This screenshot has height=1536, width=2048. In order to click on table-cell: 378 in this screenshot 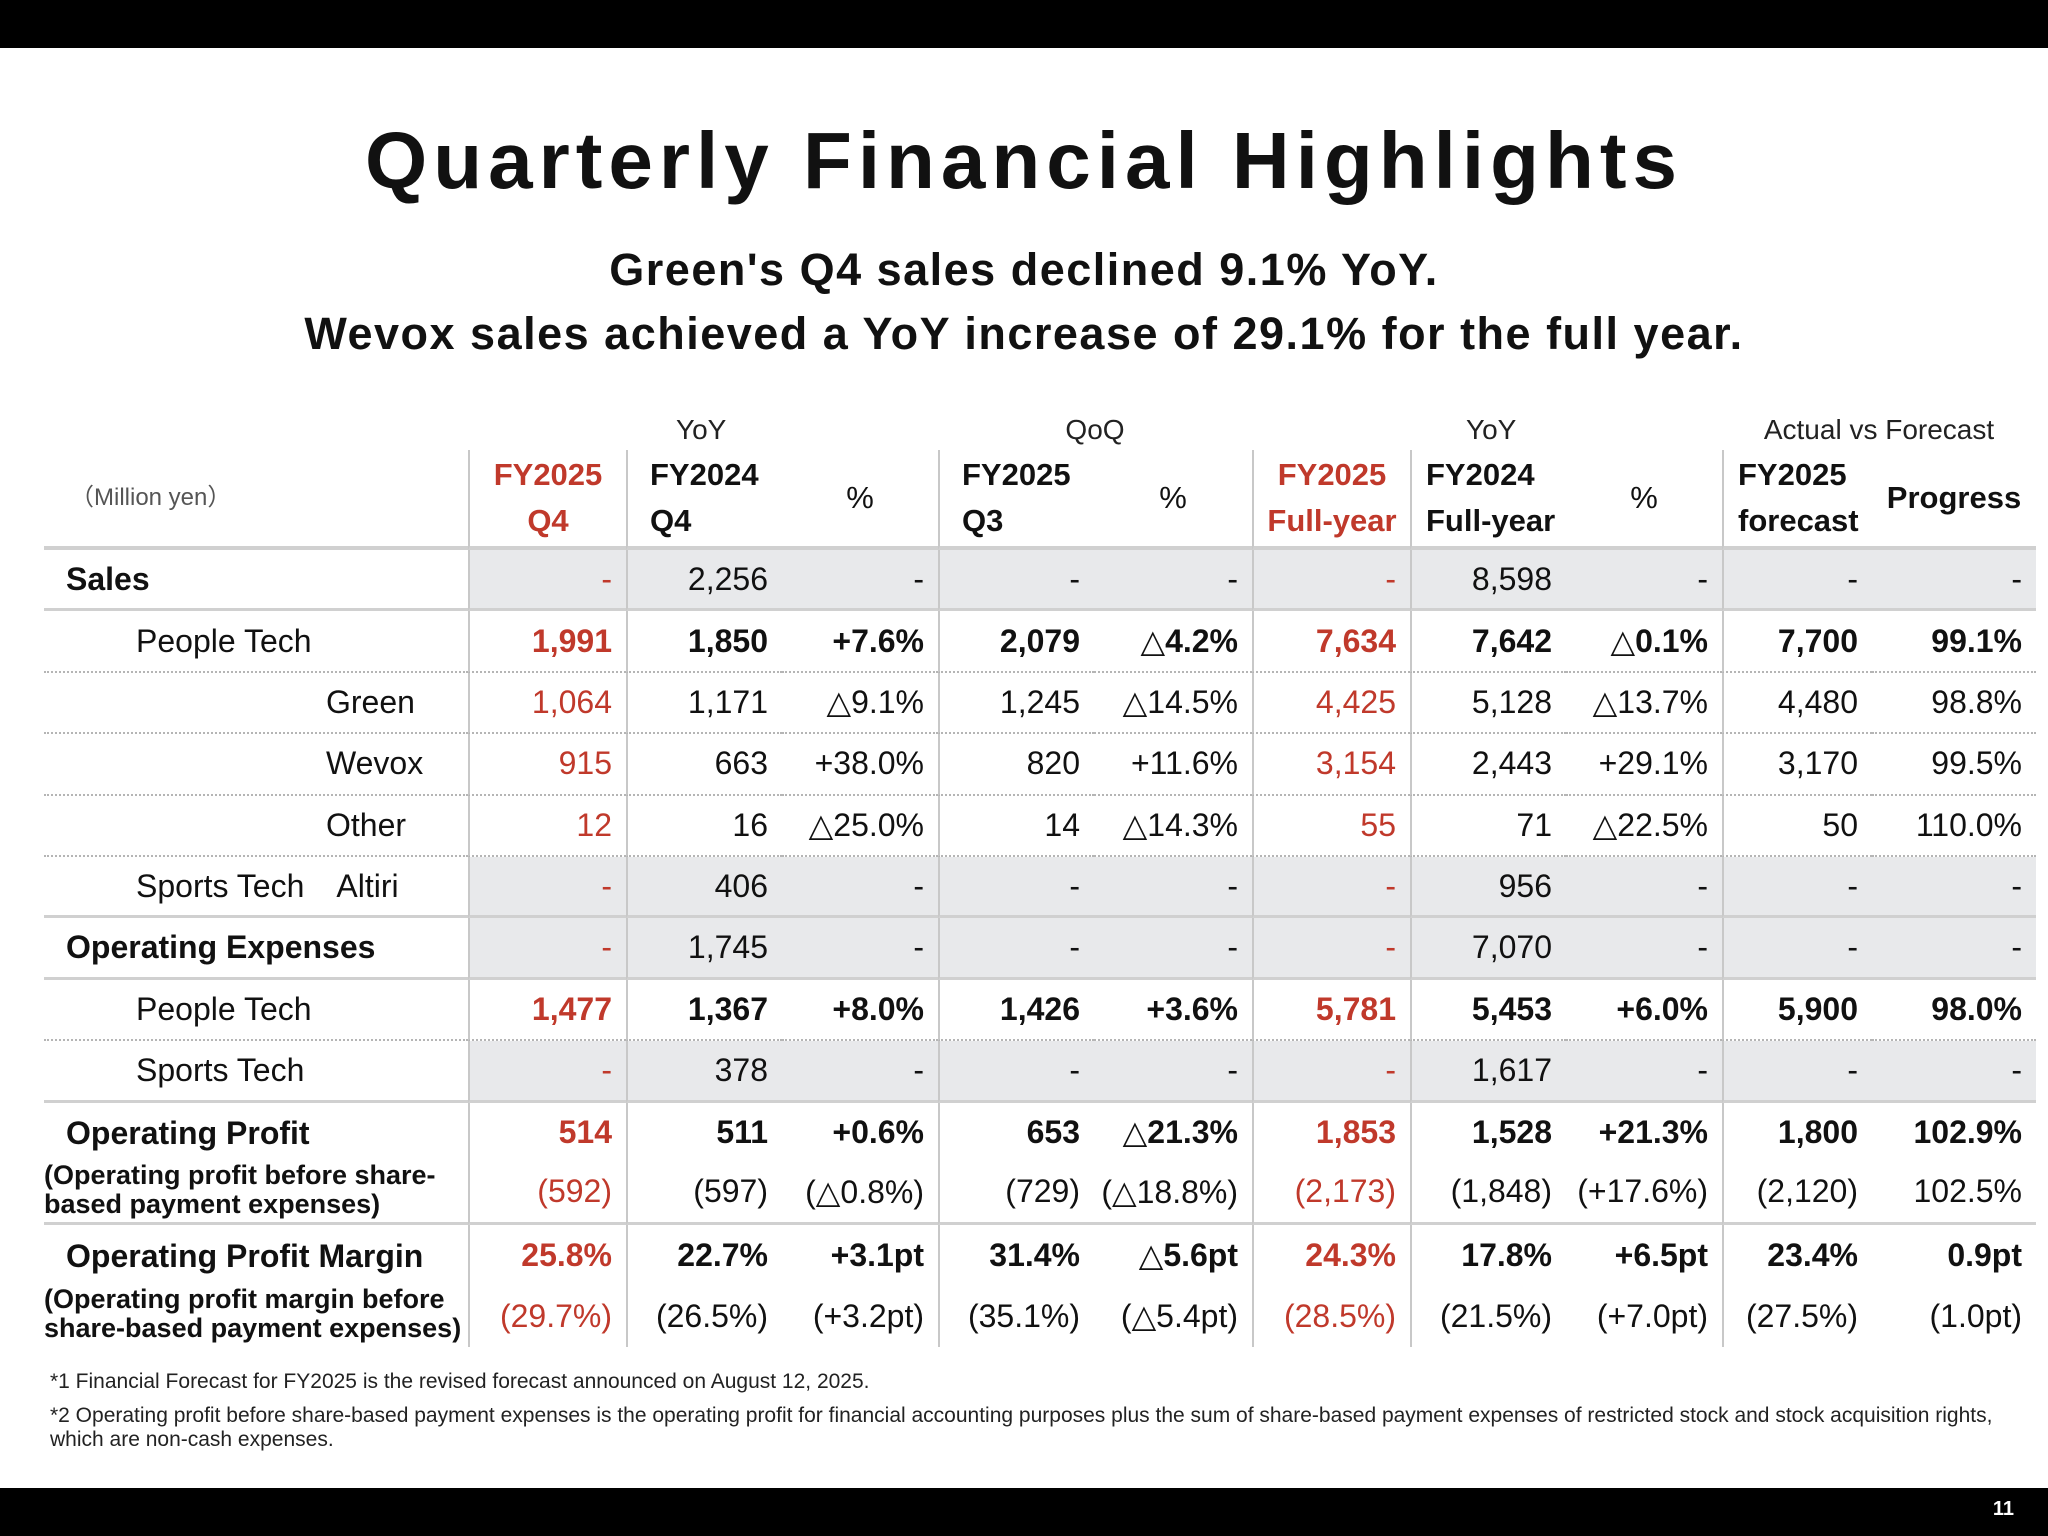, I will do `click(704, 1072)`.